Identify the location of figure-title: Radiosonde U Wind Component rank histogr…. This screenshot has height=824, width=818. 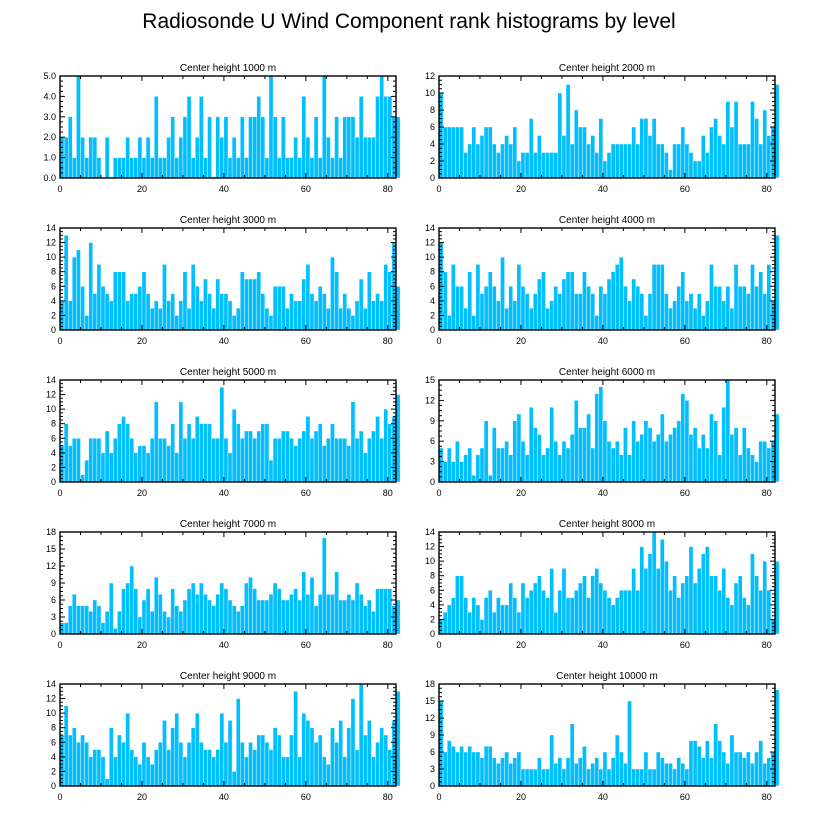
(409, 21).